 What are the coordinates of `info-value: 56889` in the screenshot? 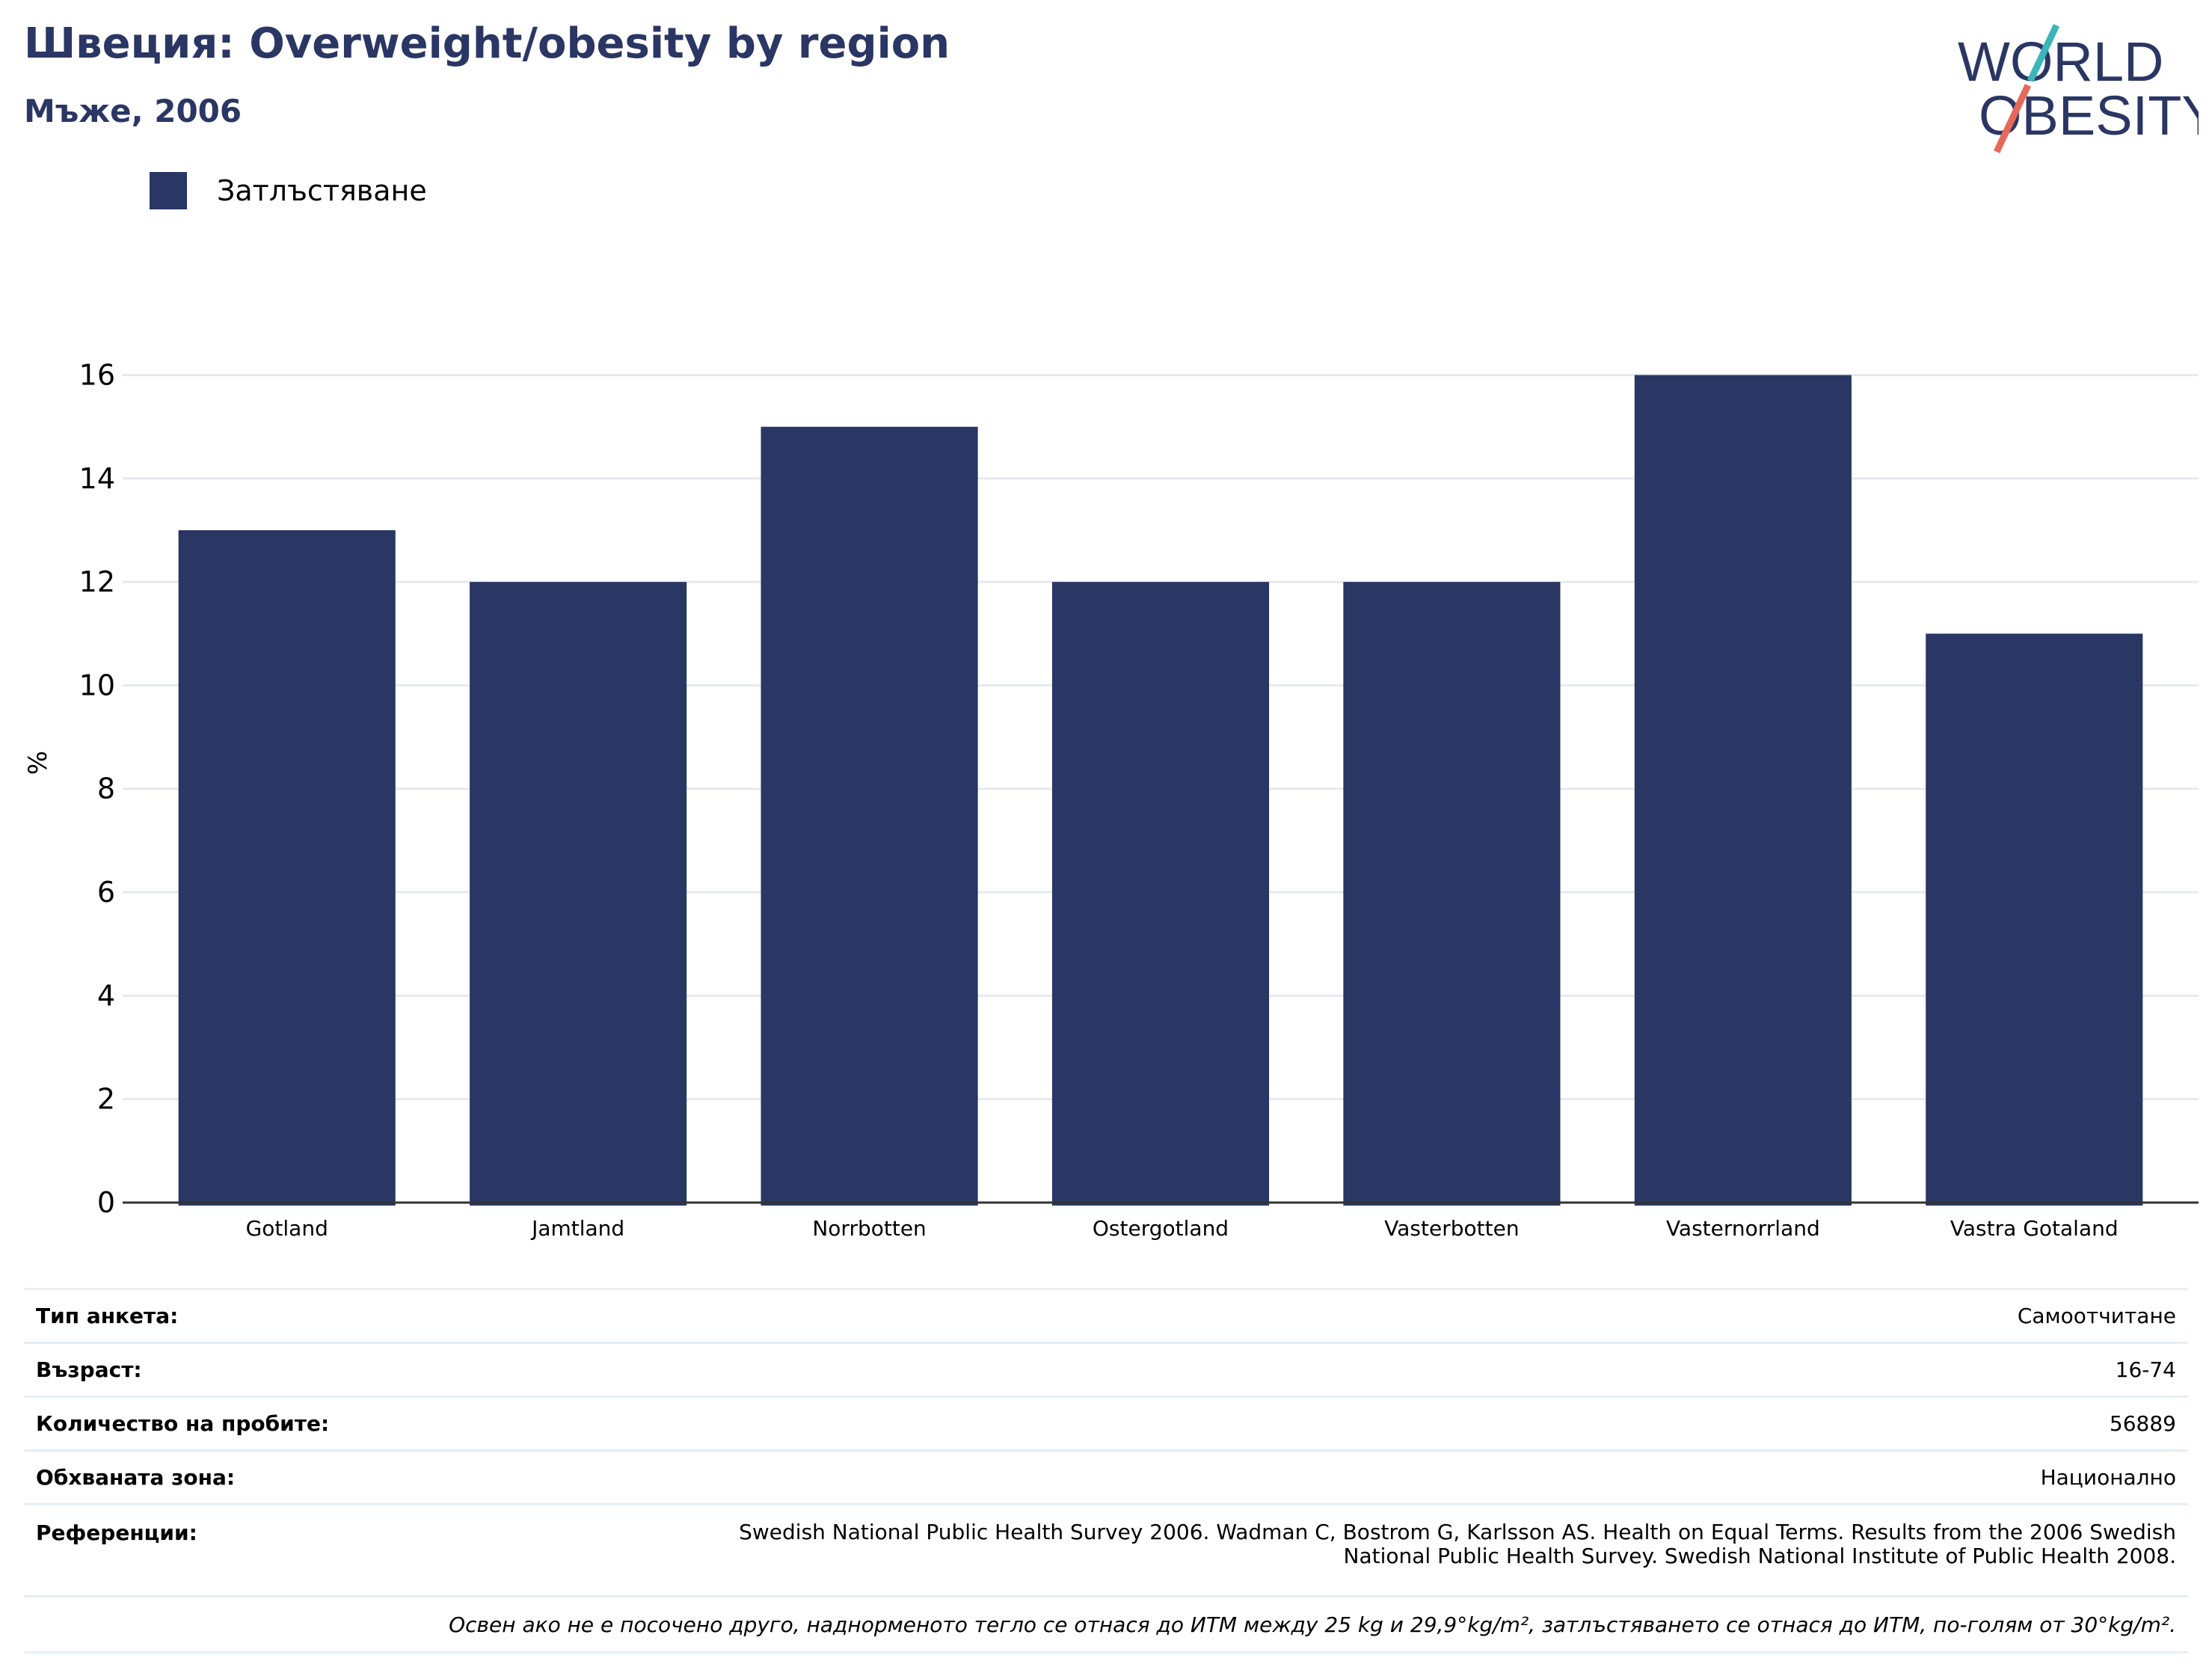 It's located at (1327, 1423).